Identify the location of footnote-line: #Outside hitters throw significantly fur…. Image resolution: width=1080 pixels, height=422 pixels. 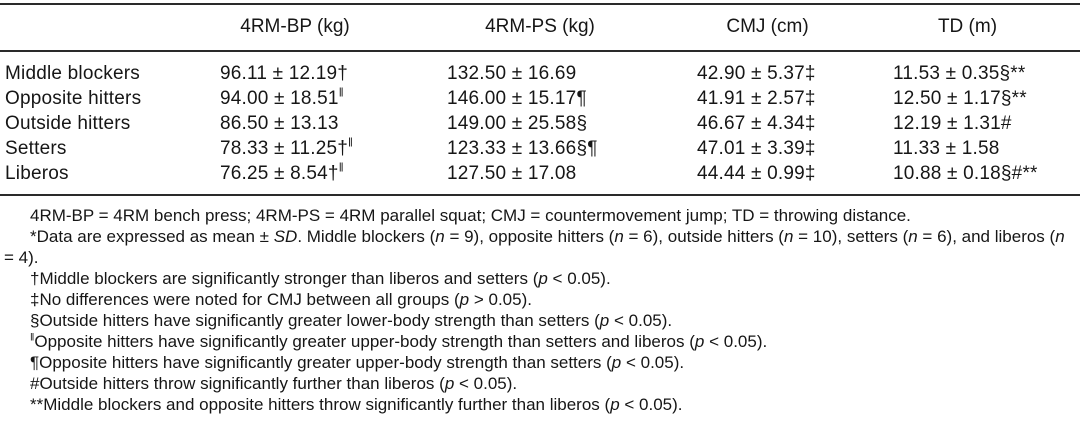
(274, 383).